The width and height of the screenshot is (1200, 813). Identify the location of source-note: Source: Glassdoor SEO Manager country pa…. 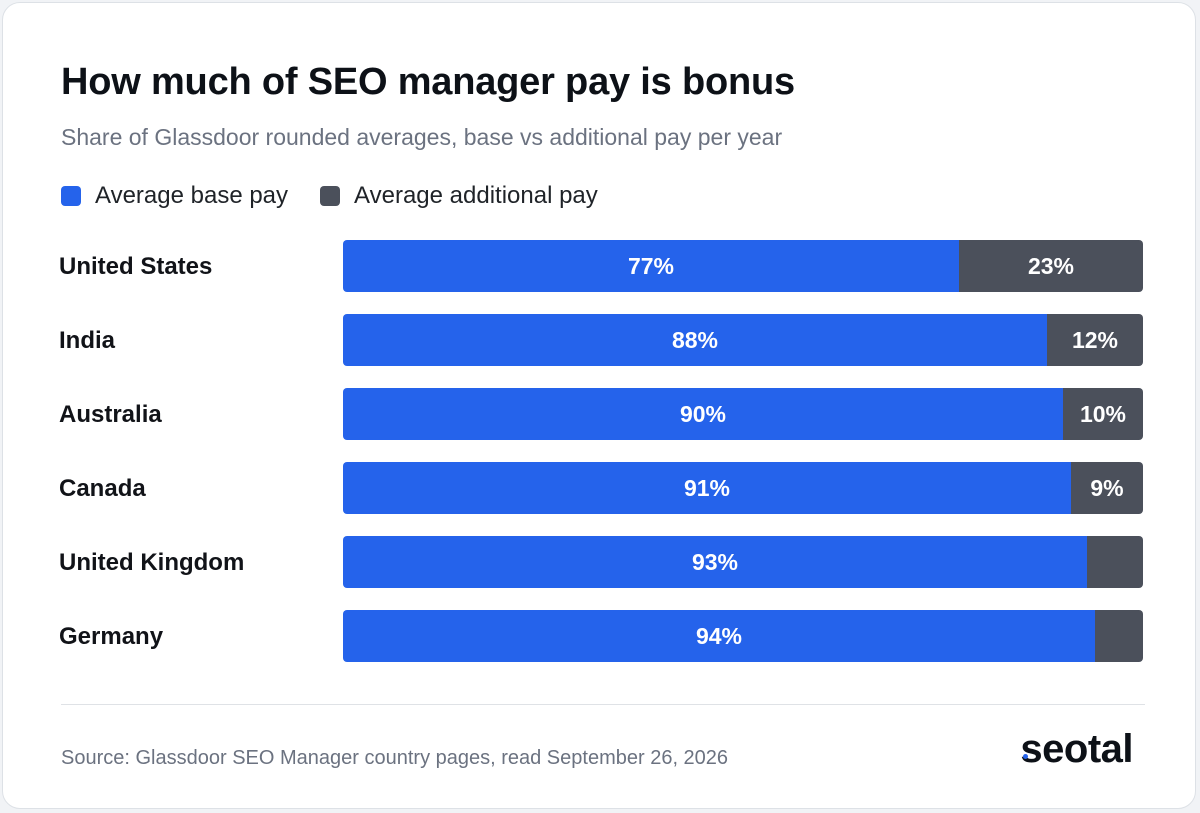
(395, 758).